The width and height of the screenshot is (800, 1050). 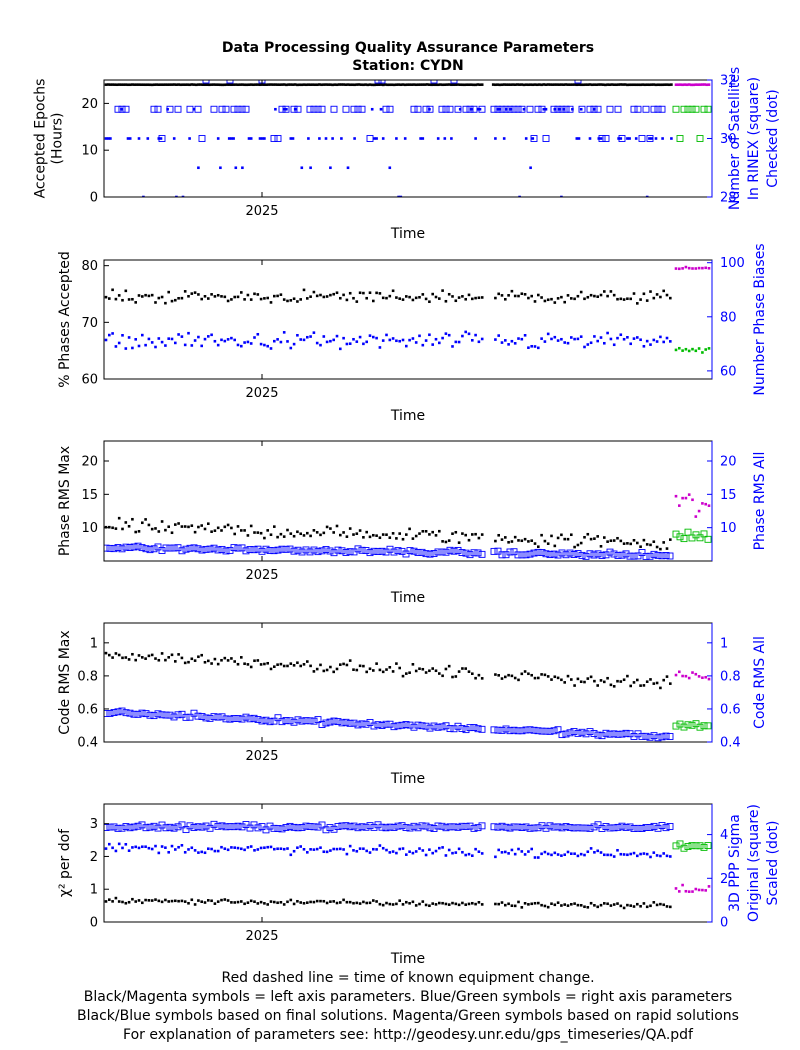 I want to click on marks-phase_rms, so click(x=408, y=526).